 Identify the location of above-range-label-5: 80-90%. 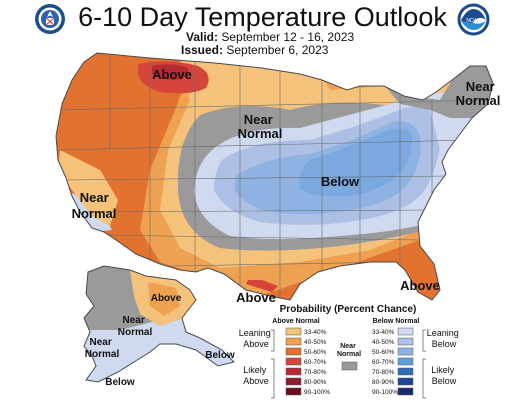
(315, 382).